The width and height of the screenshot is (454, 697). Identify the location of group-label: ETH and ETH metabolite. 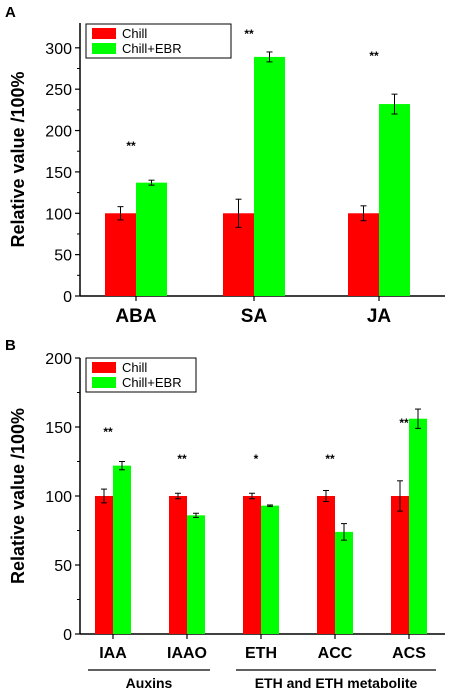
(336, 683).